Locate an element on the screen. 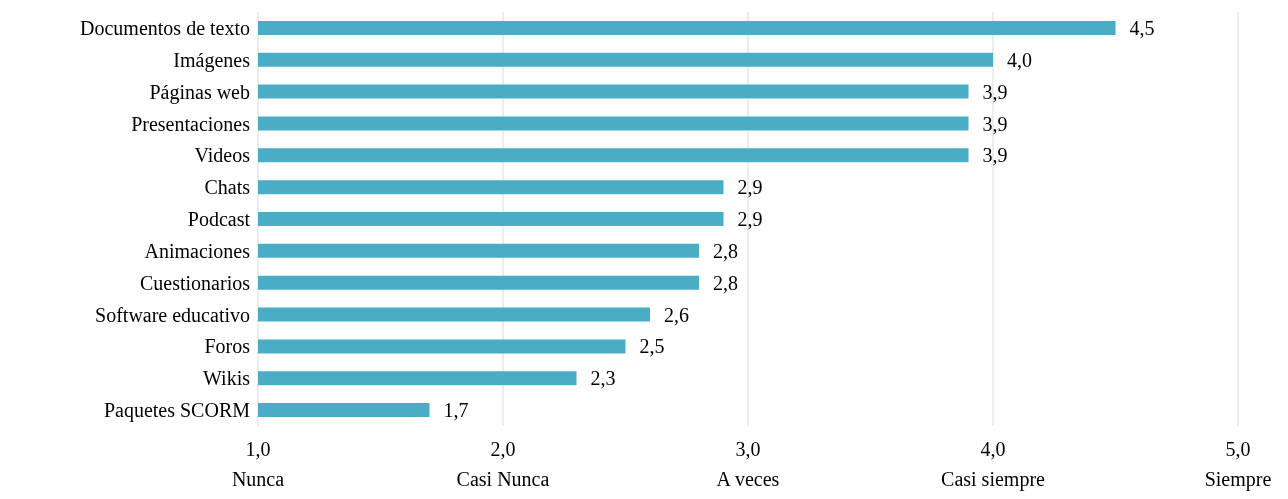 This screenshot has width=1288, height=499. y-tick-label: Chats is located at coordinates (227, 187).